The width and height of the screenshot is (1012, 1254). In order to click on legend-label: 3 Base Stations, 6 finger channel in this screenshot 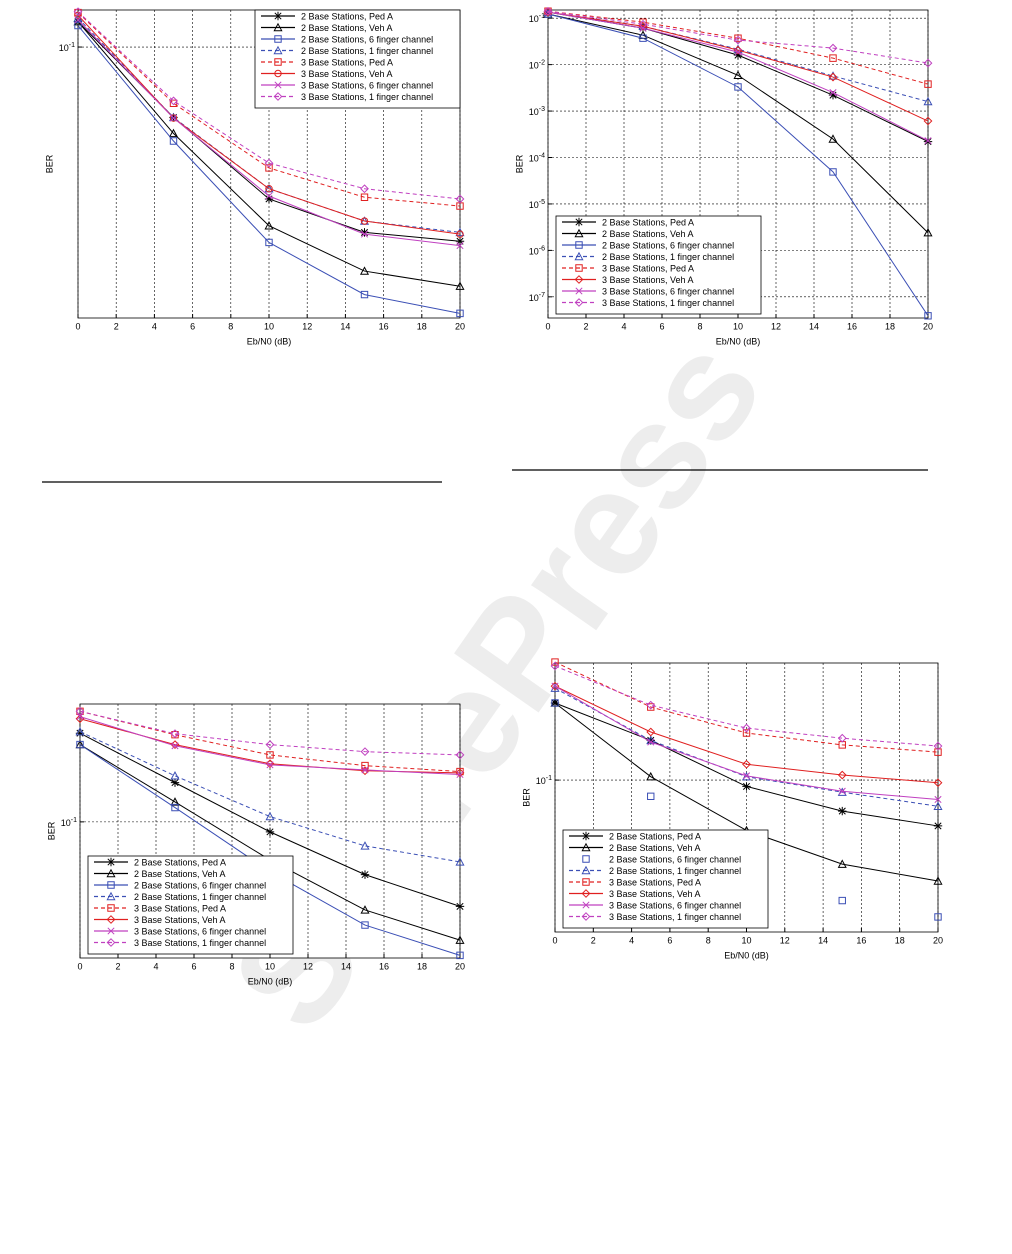, I will do `click(200, 931)`.